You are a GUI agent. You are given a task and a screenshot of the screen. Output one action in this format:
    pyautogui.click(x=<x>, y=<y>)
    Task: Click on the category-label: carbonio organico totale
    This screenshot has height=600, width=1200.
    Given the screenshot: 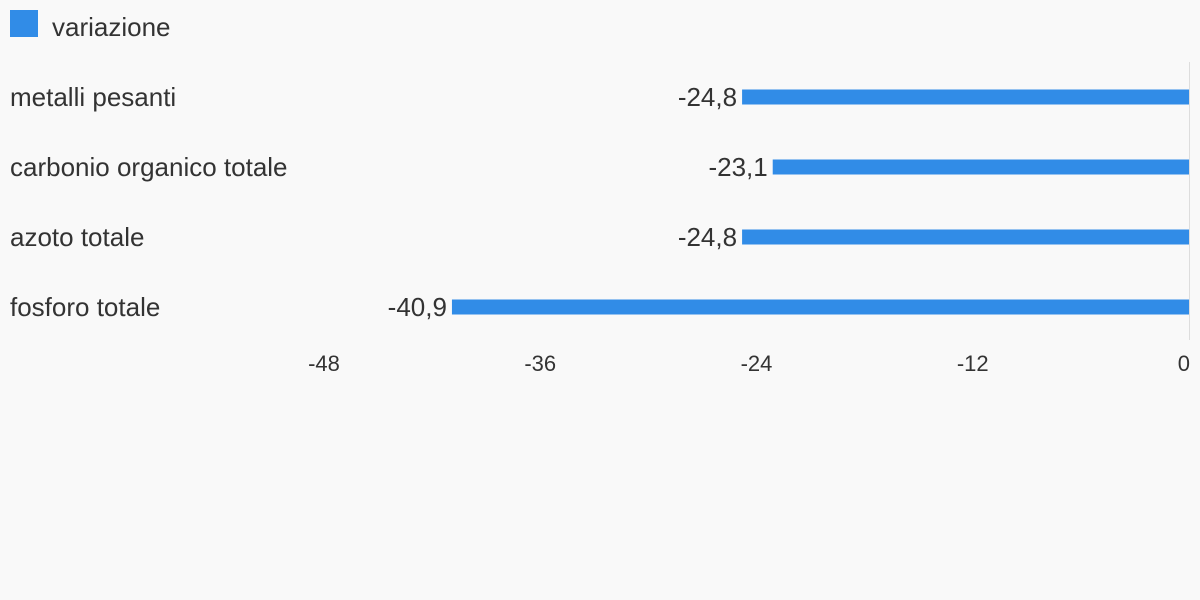 What is the action you would take?
    pyautogui.click(x=149, y=167)
    